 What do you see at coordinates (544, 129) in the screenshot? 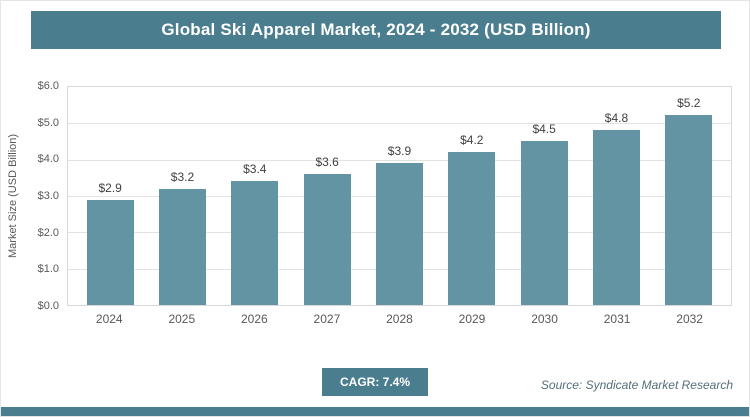
I see `bar-value-label: $4.5` at bounding box center [544, 129].